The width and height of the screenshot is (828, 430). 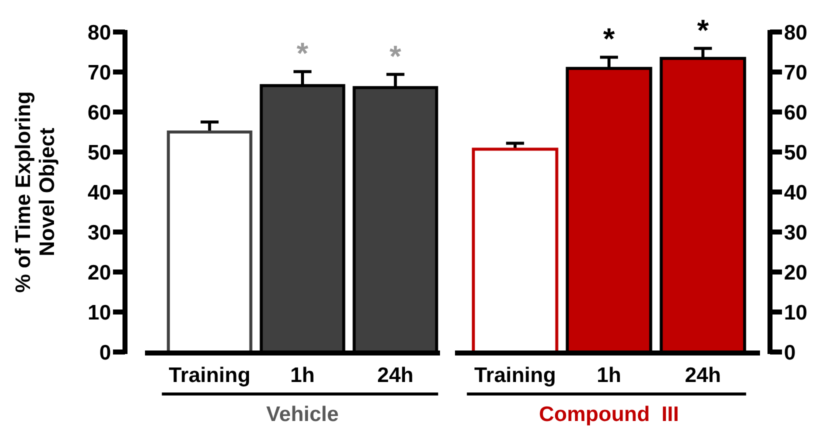 What do you see at coordinates (99, 72) in the screenshot?
I see `y-tick-label: 70` at bounding box center [99, 72].